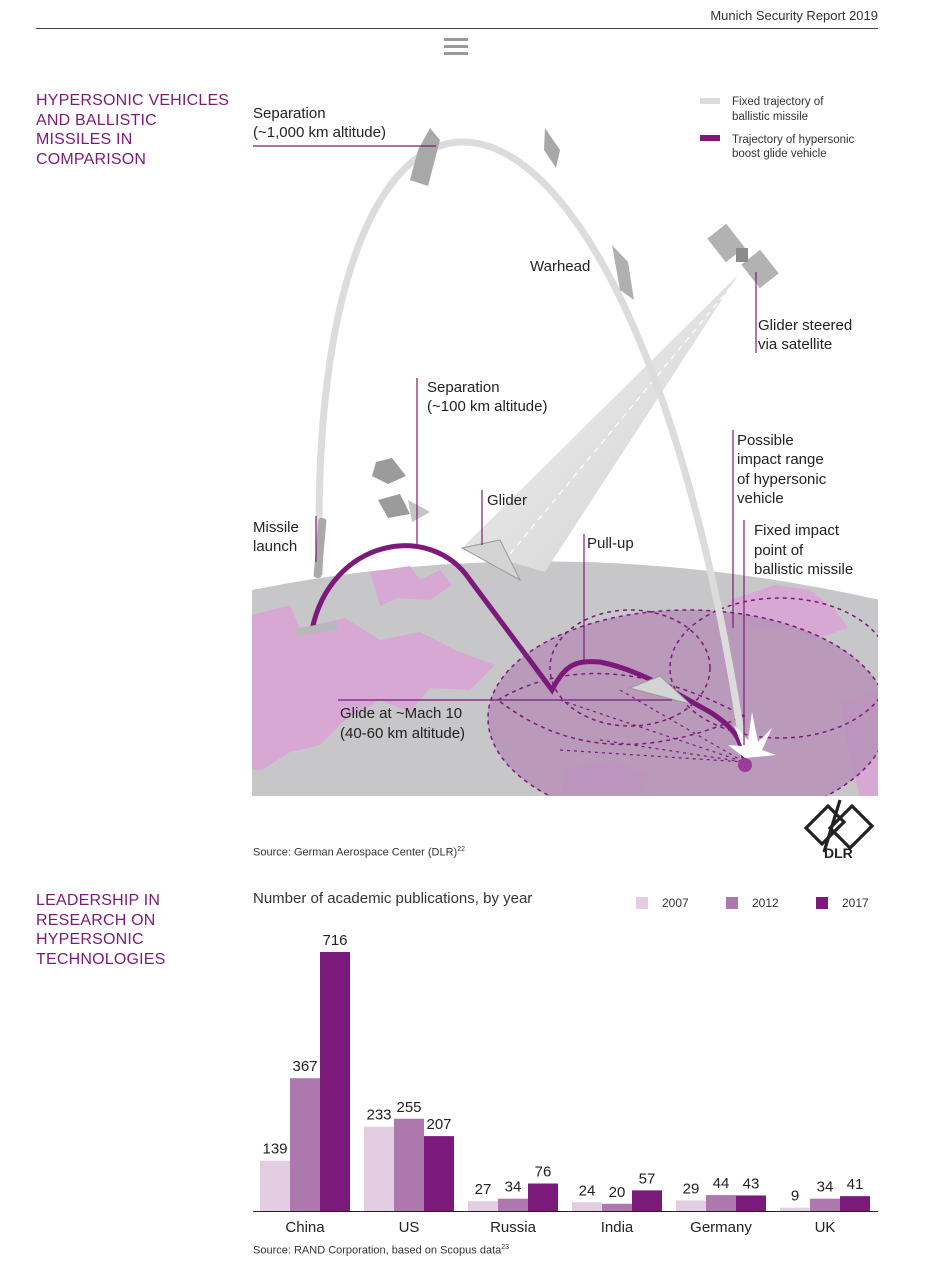 The height and width of the screenshot is (1270, 940). Describe the element at coordinates (513, 1227) in the screenshot. I see `category-label-russia: Russia` at that location.